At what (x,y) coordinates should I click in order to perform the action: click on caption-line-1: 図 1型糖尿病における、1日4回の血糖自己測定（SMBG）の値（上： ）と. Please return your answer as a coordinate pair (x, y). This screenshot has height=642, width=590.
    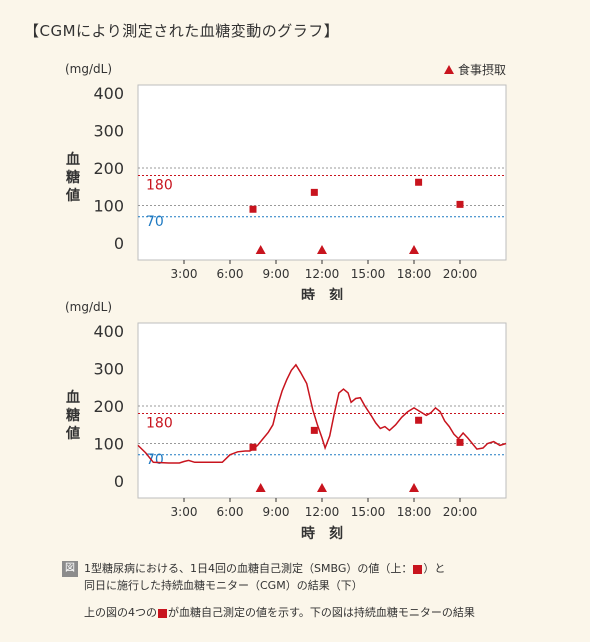
    Looking at the image, I should click on (253, 568).